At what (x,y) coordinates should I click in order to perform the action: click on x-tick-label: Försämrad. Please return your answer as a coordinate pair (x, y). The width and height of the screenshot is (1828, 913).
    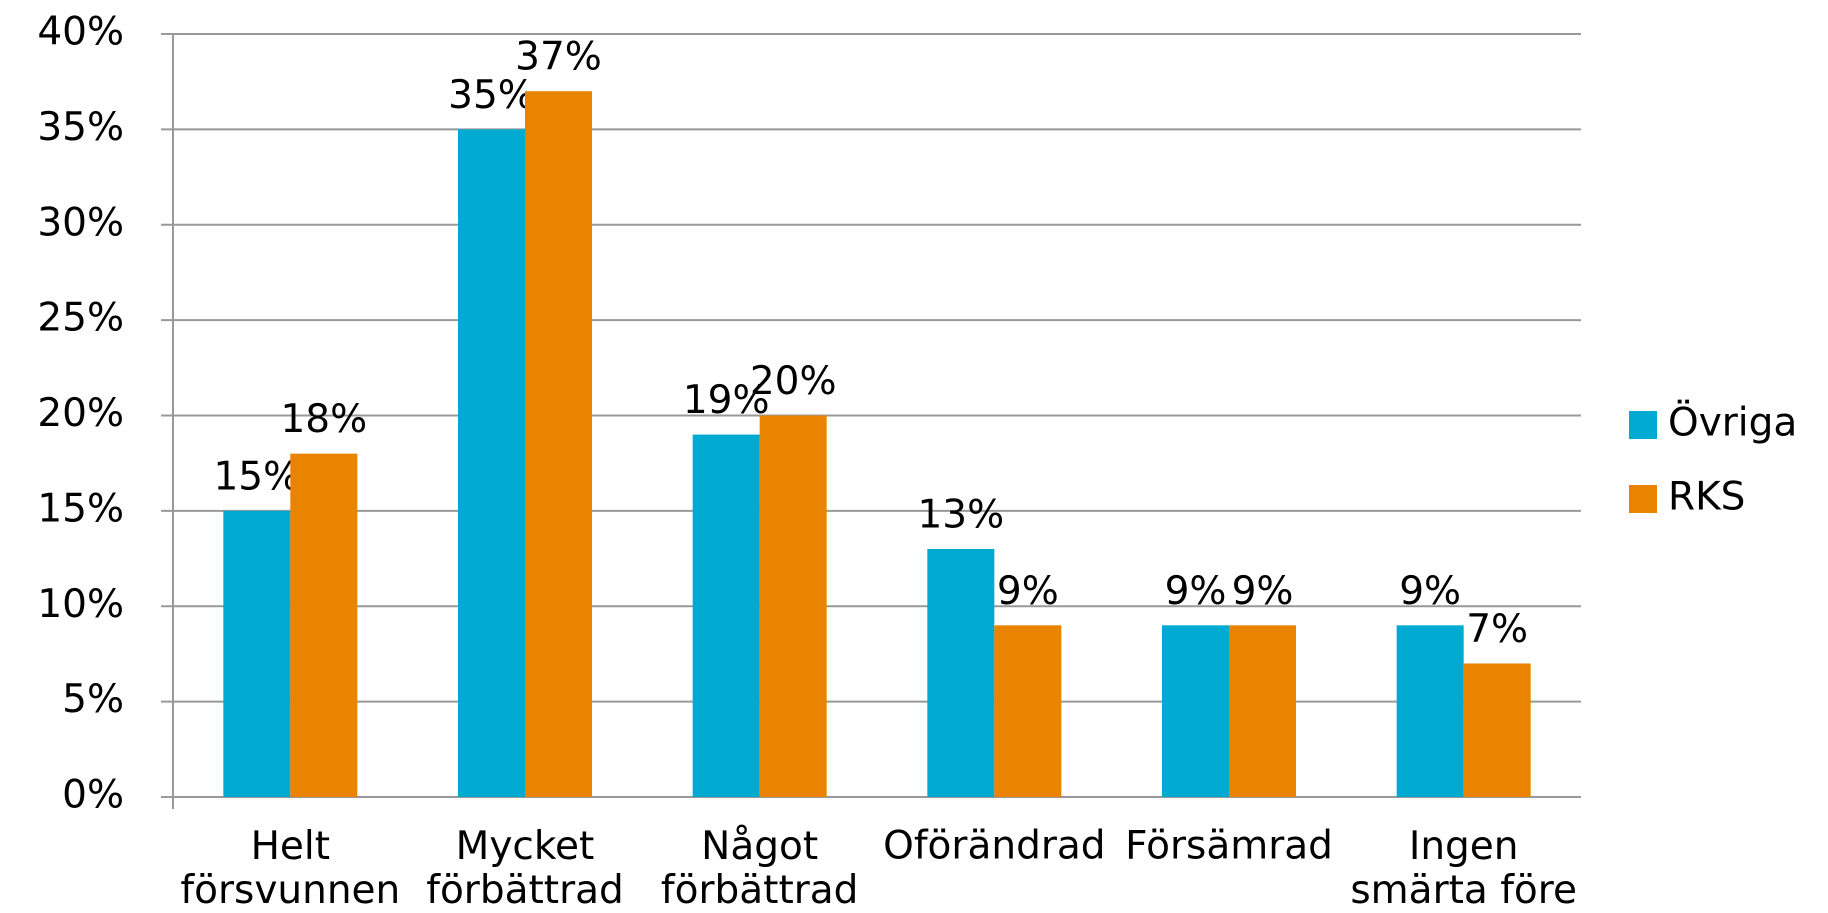
    Looking at the image, I should click on (1229, 846).